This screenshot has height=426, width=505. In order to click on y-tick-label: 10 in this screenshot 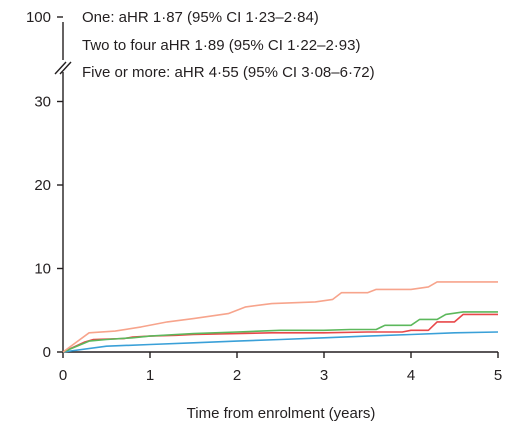, I will do `click(42, 269)`.